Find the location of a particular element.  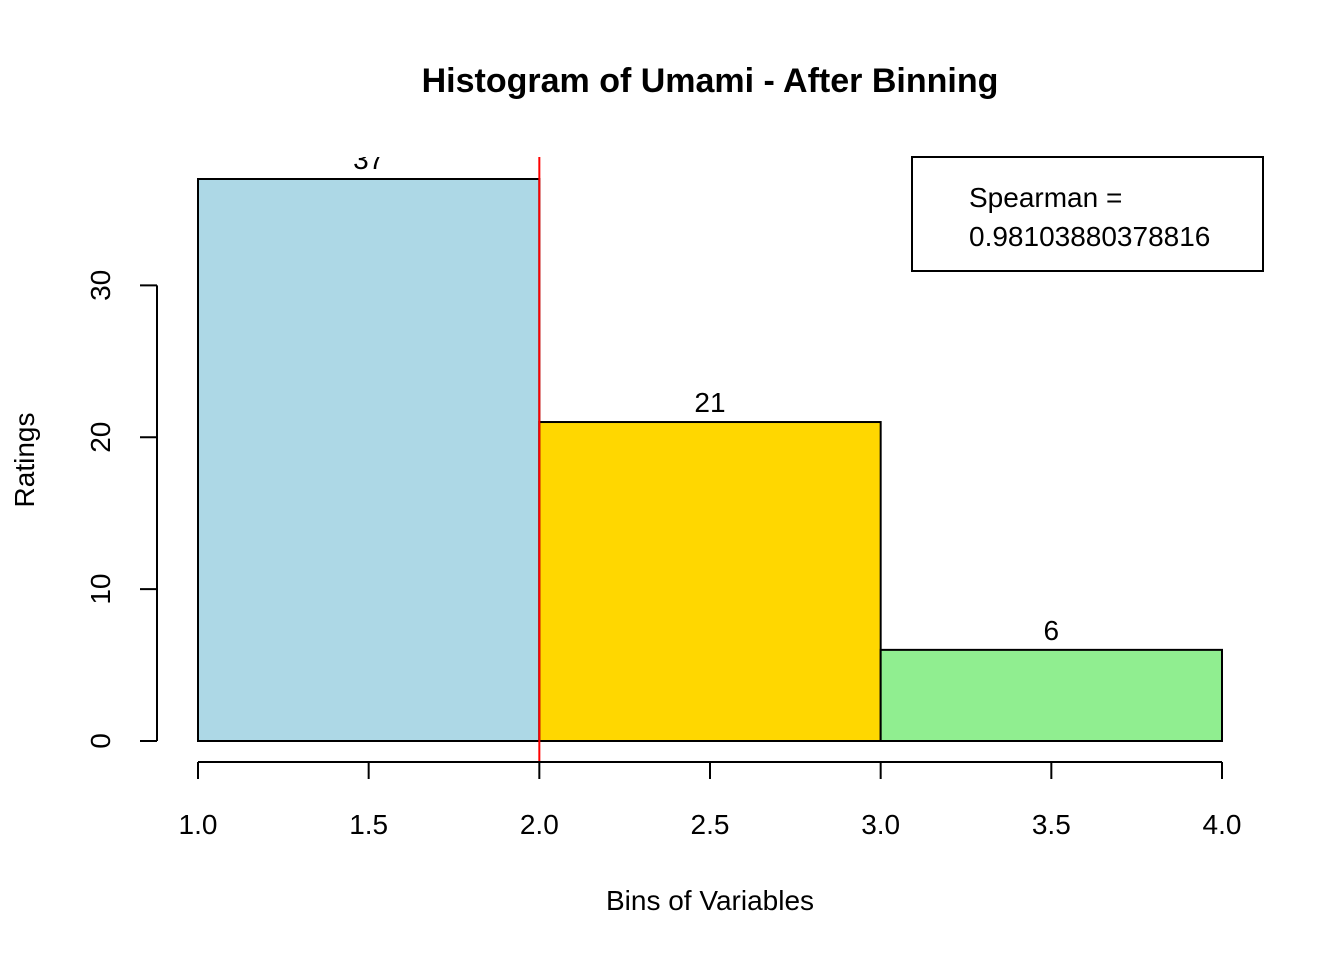

y-axis-label: Ratings is located at coordinates (24, 460).